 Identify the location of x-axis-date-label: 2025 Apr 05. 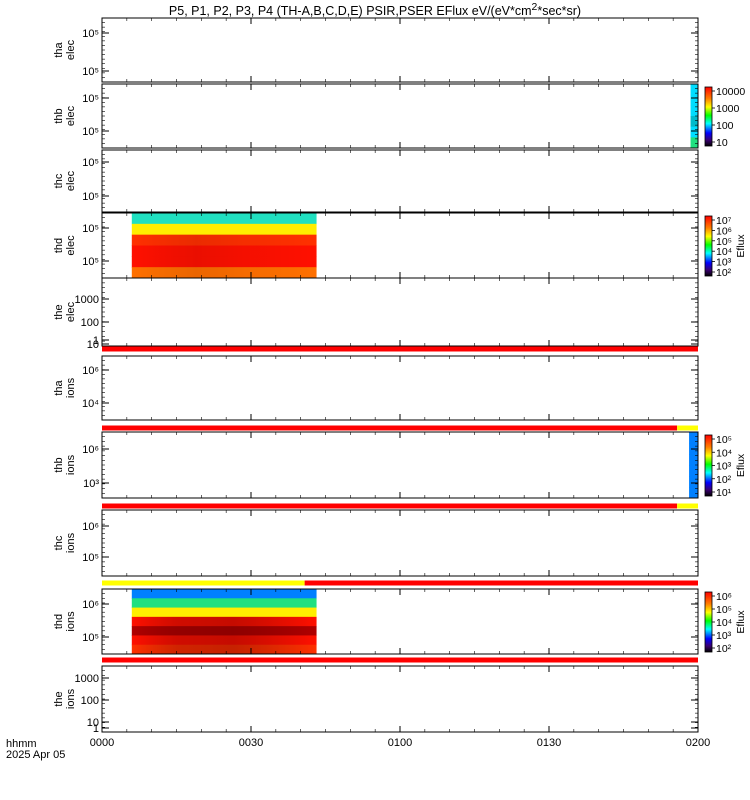
(36, 755).